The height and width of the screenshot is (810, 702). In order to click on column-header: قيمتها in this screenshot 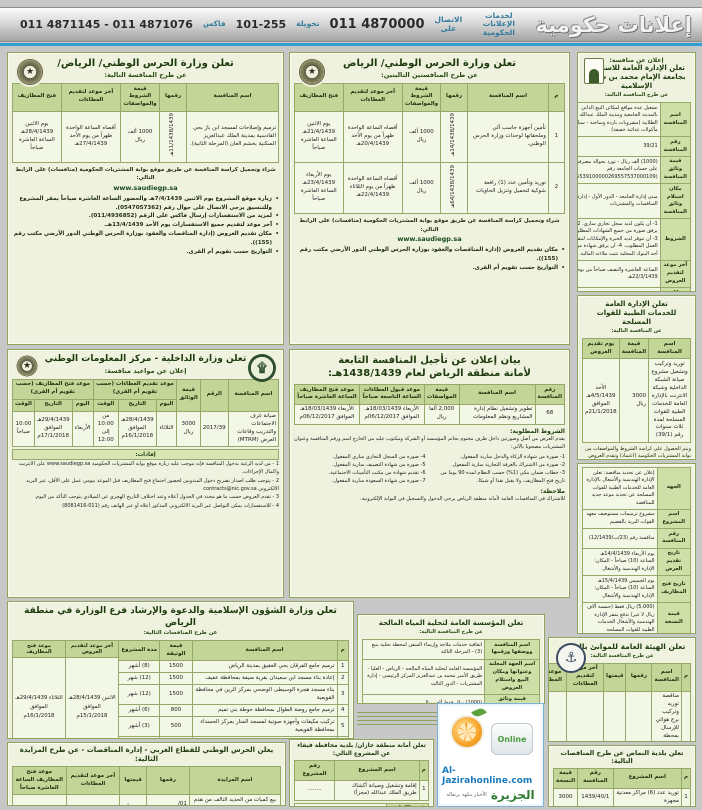, I will do `click(614, 677)`.